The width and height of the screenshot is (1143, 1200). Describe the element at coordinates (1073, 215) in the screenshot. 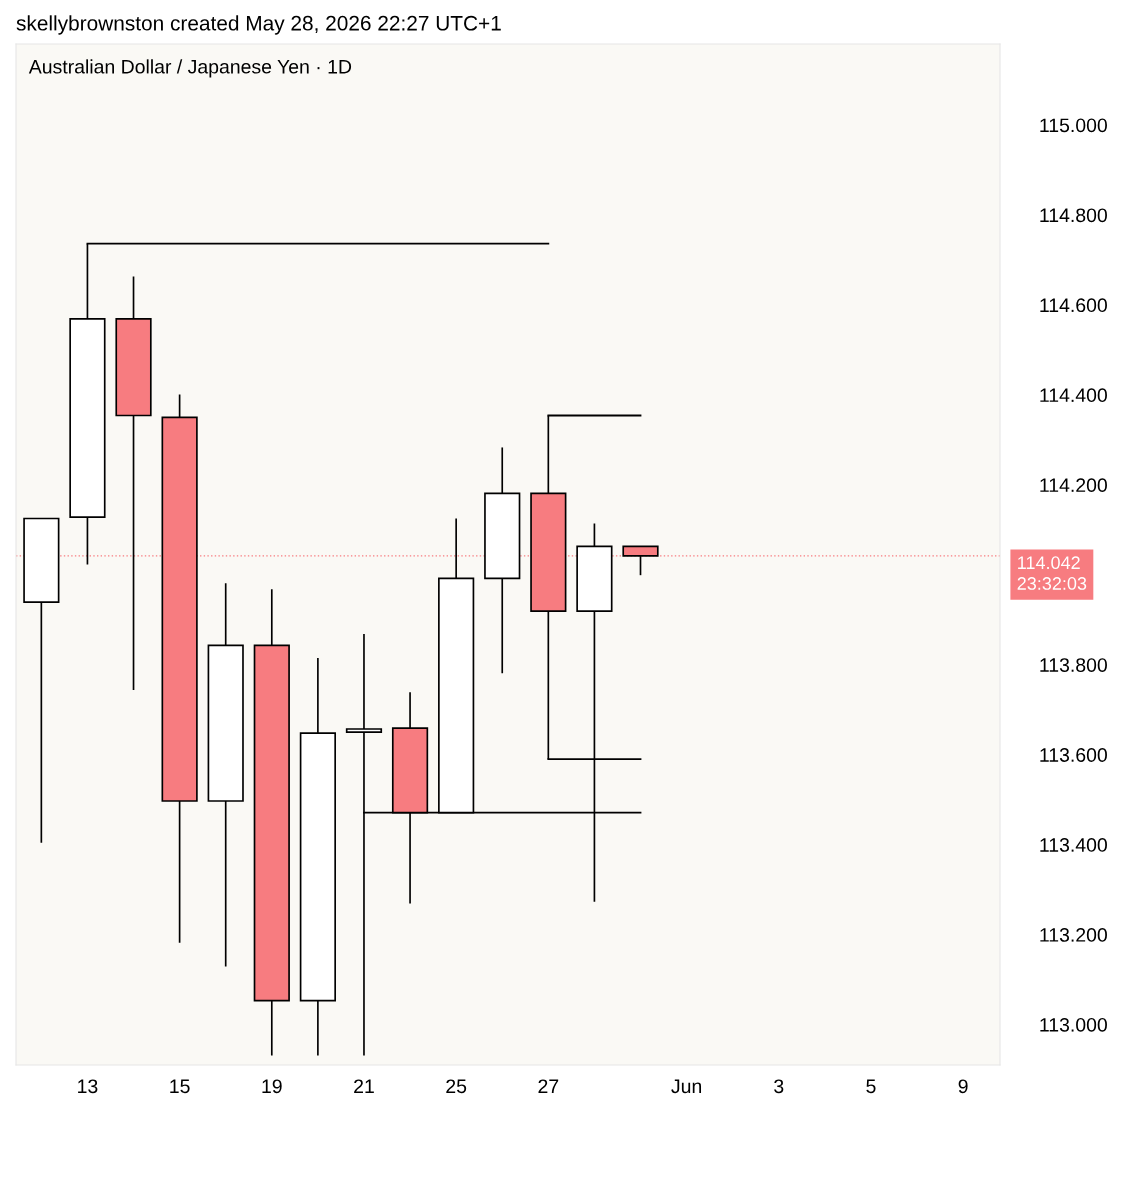

I see `y-tick-label: 114.800` at that location.